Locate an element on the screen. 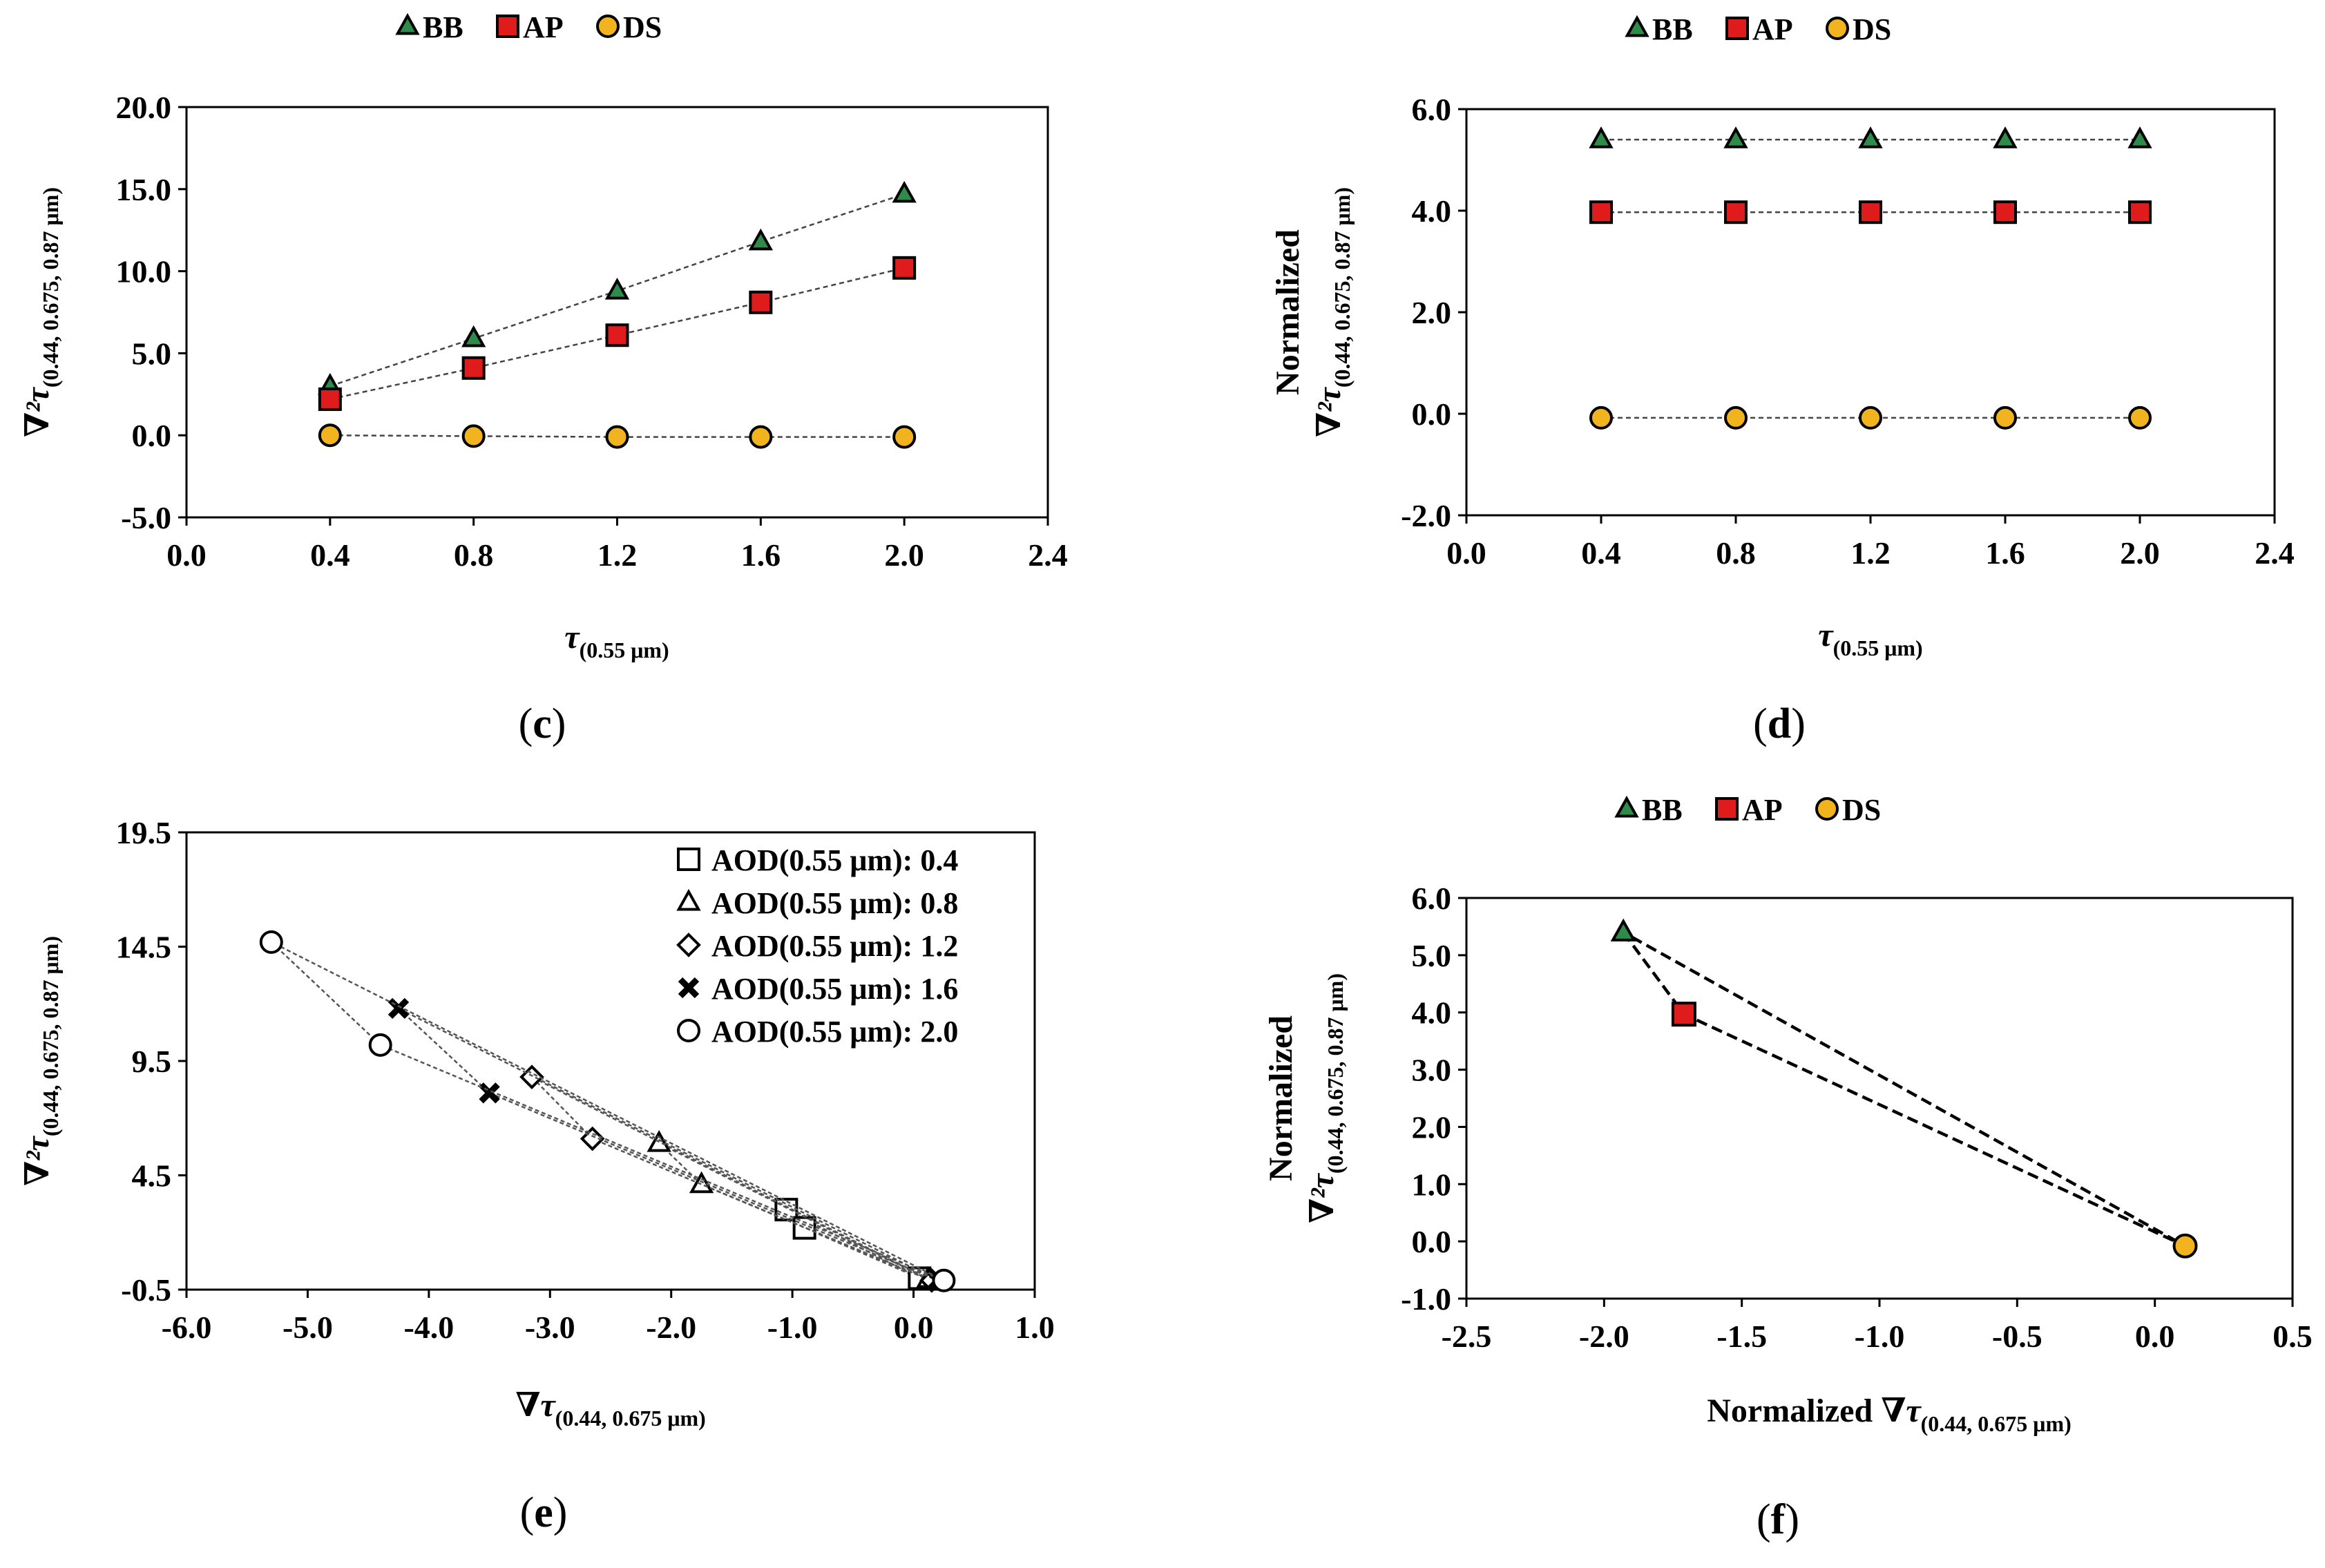 The width and height of the screenshot is (2325, 1568). legend-label-aod: AOD(0.55 μm): 2.0 is located at coordinates (834, 1032).